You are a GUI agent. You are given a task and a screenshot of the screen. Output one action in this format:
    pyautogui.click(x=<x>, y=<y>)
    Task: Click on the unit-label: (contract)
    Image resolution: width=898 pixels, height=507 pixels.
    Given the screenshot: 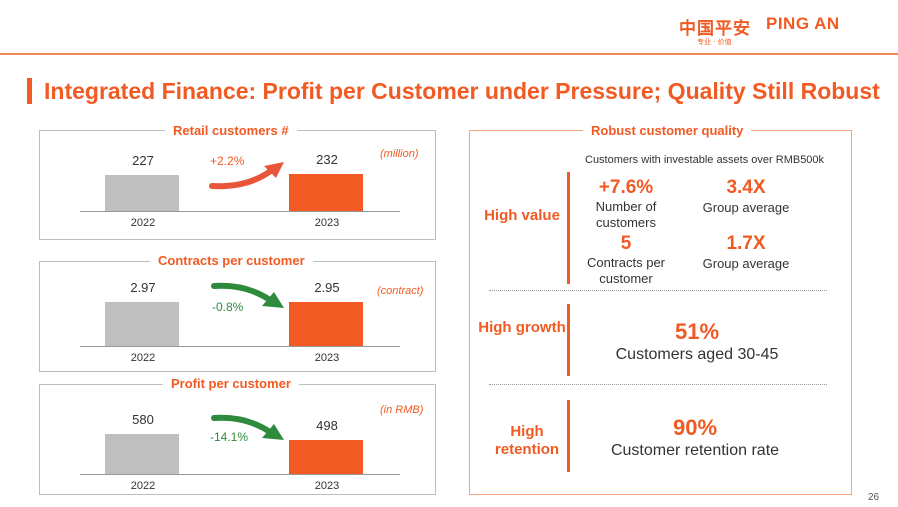 What is the action you would take?
    pyautogui.click(x=400, y=291)
    